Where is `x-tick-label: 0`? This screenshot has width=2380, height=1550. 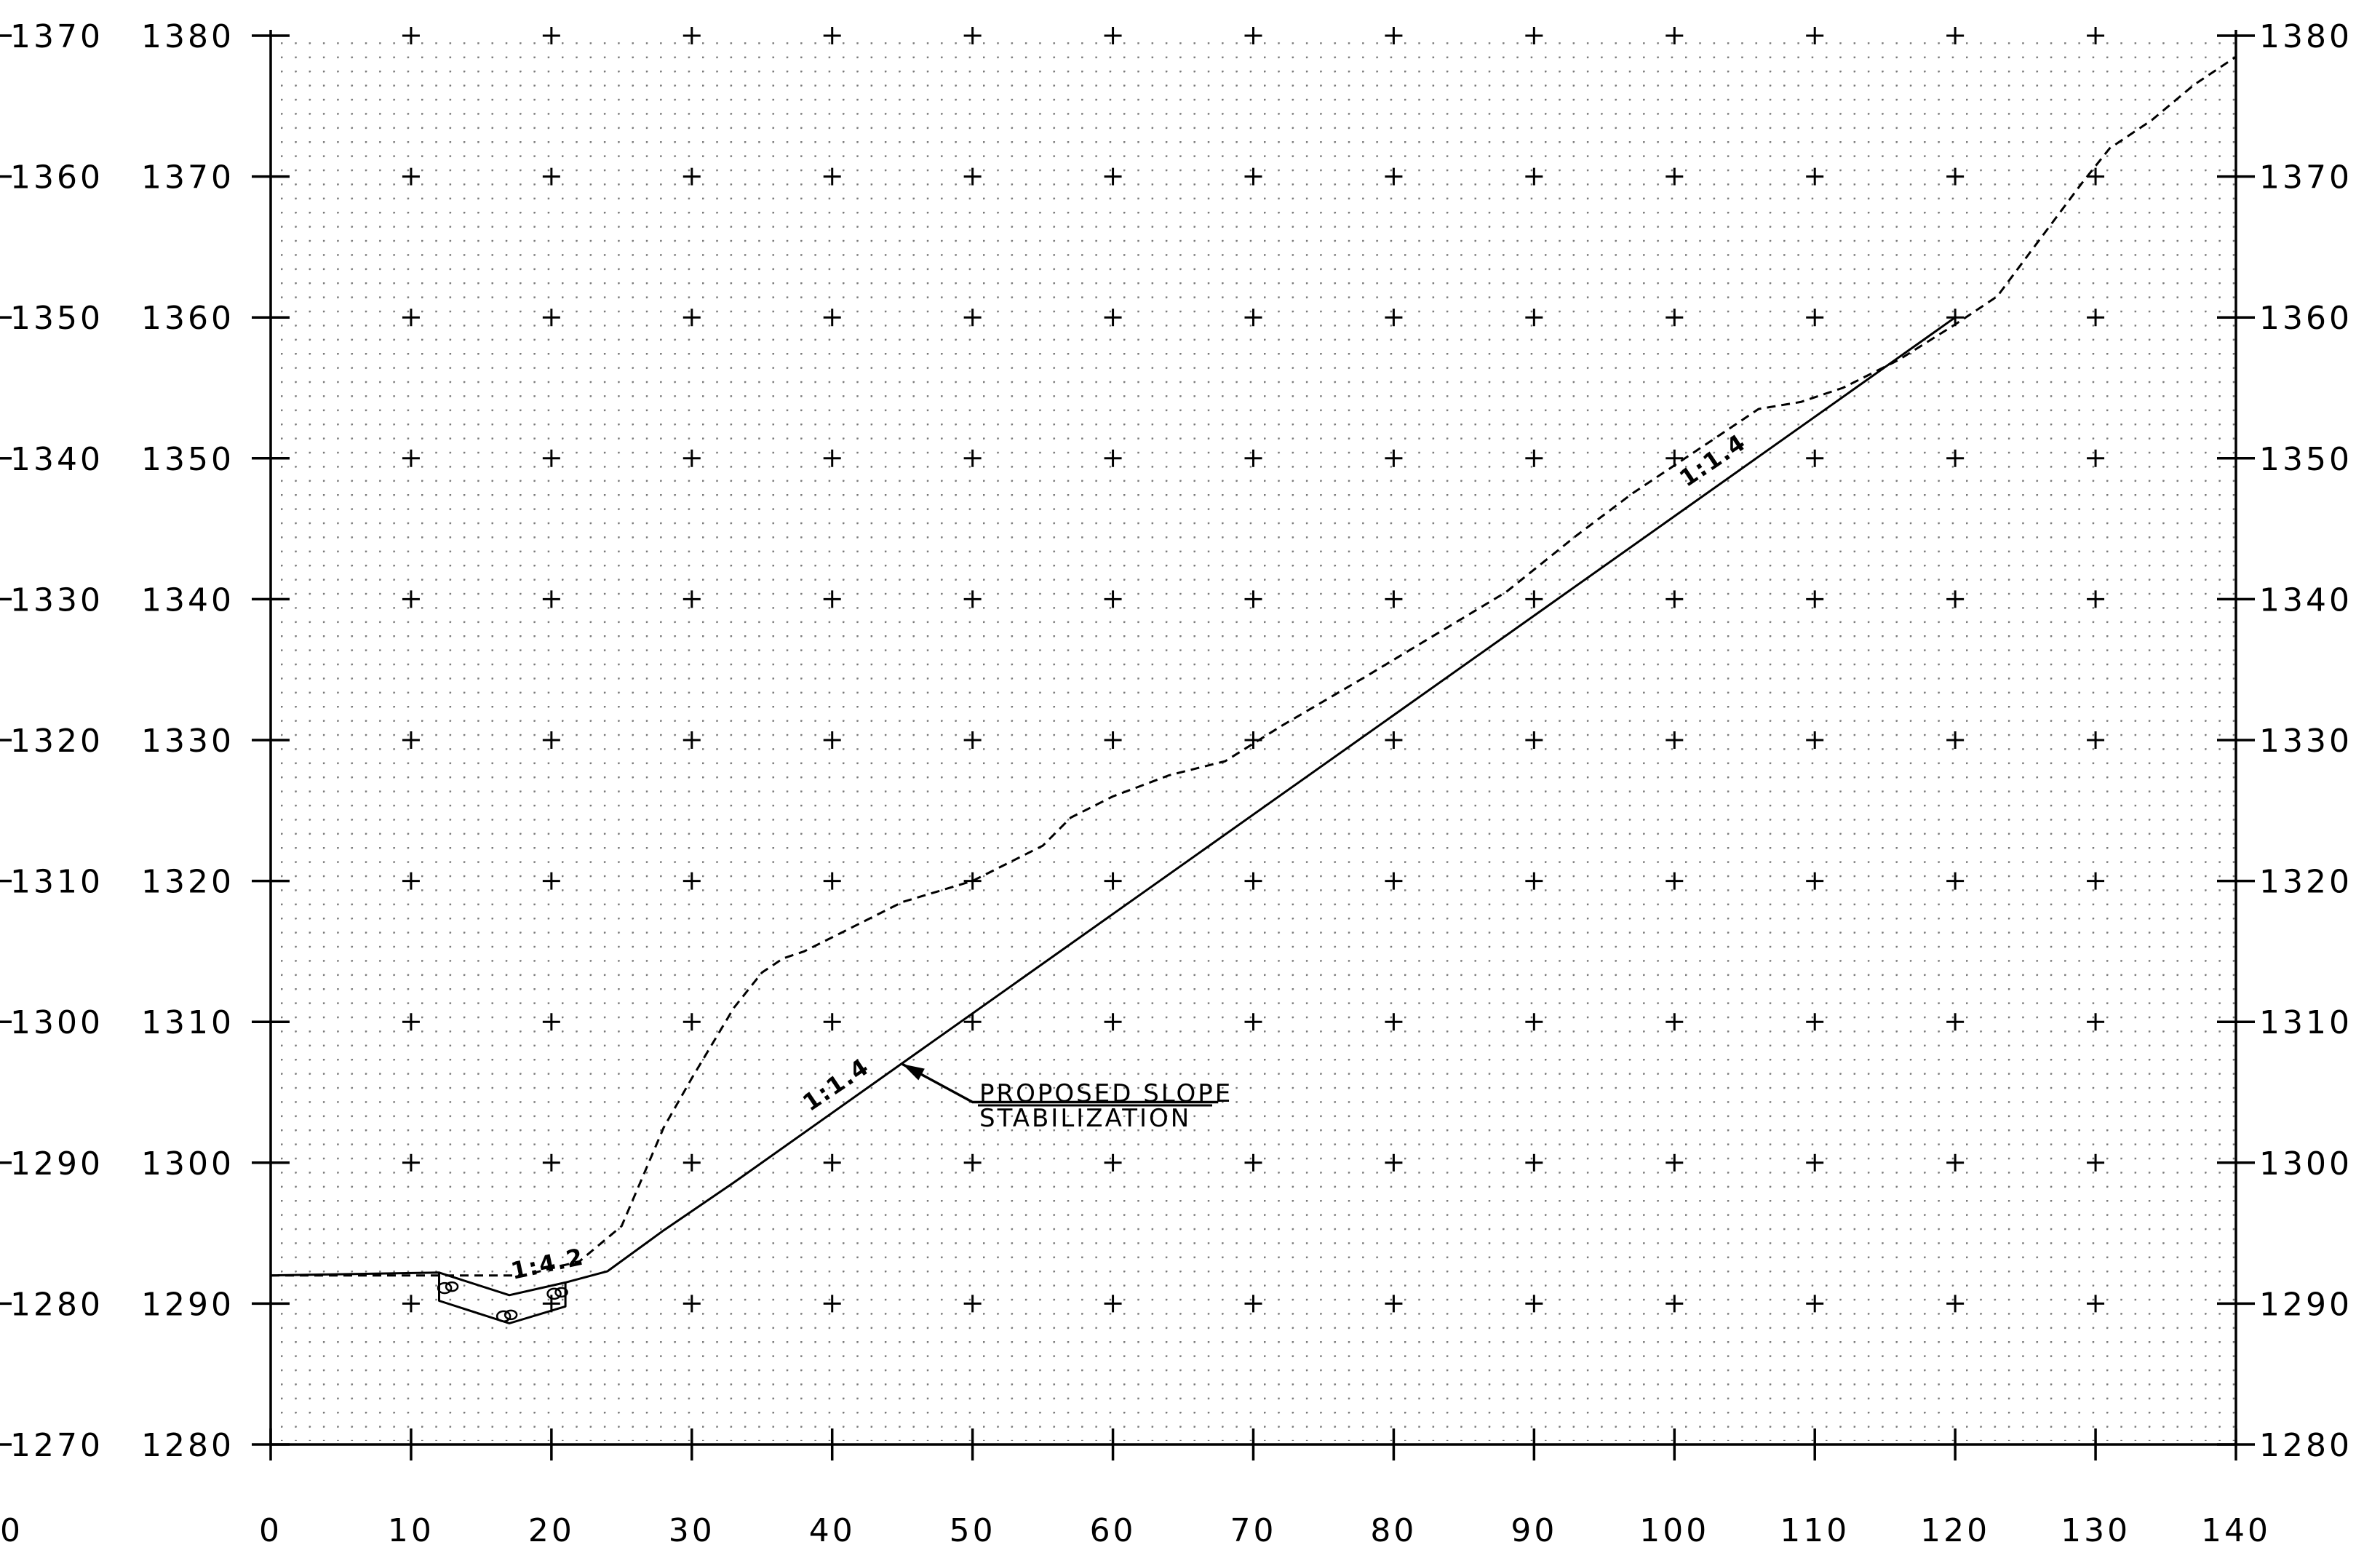 x-tick-label: 0 is located at coordinates (270, 1529).